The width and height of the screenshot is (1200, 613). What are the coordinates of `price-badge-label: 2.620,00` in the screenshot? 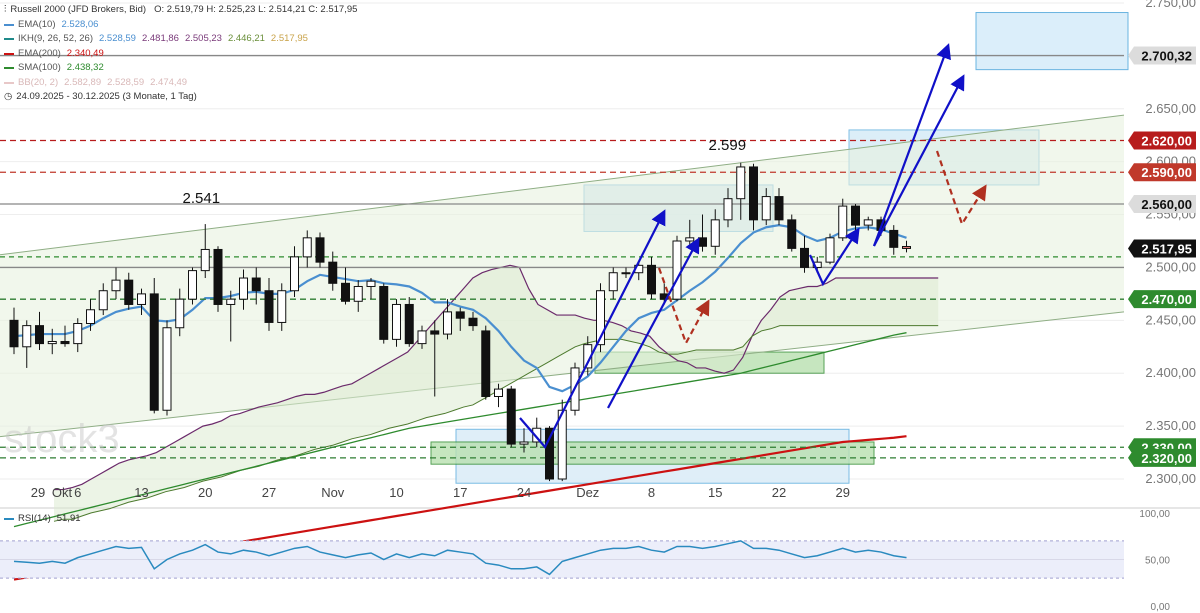 It's located at (1166, 141).